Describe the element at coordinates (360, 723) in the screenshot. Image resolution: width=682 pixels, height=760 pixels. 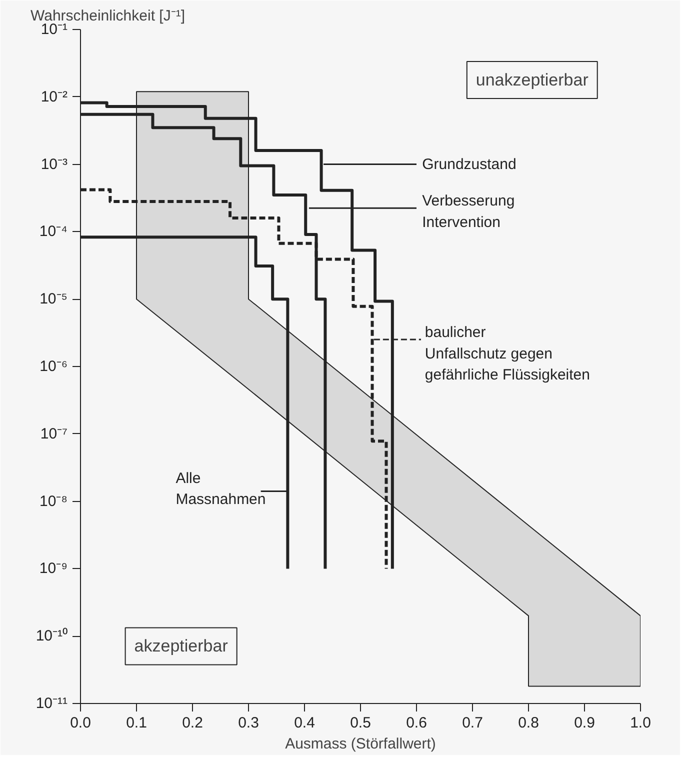
I see `x-tick-label: 0.5` at that location.